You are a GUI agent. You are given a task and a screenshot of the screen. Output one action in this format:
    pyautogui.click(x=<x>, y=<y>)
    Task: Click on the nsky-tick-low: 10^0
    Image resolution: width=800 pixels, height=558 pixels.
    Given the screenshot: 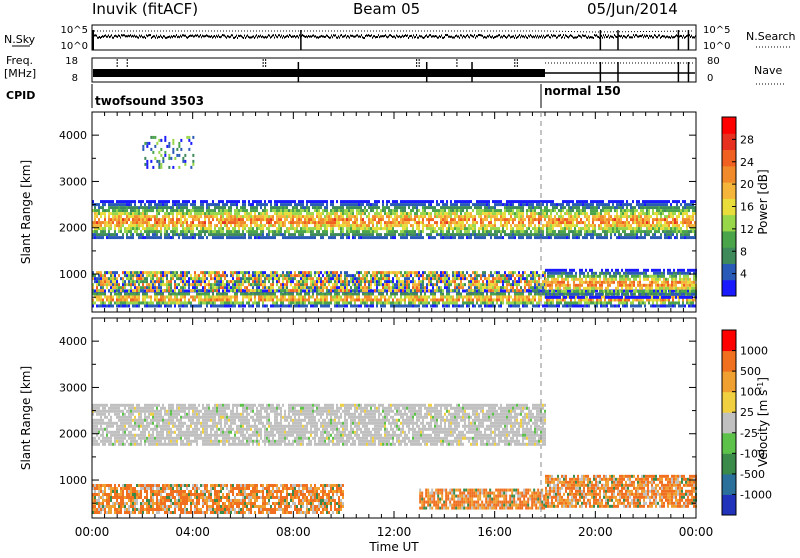 What is the action you would take?
    pyautogui.click(x=74, y=46)
    